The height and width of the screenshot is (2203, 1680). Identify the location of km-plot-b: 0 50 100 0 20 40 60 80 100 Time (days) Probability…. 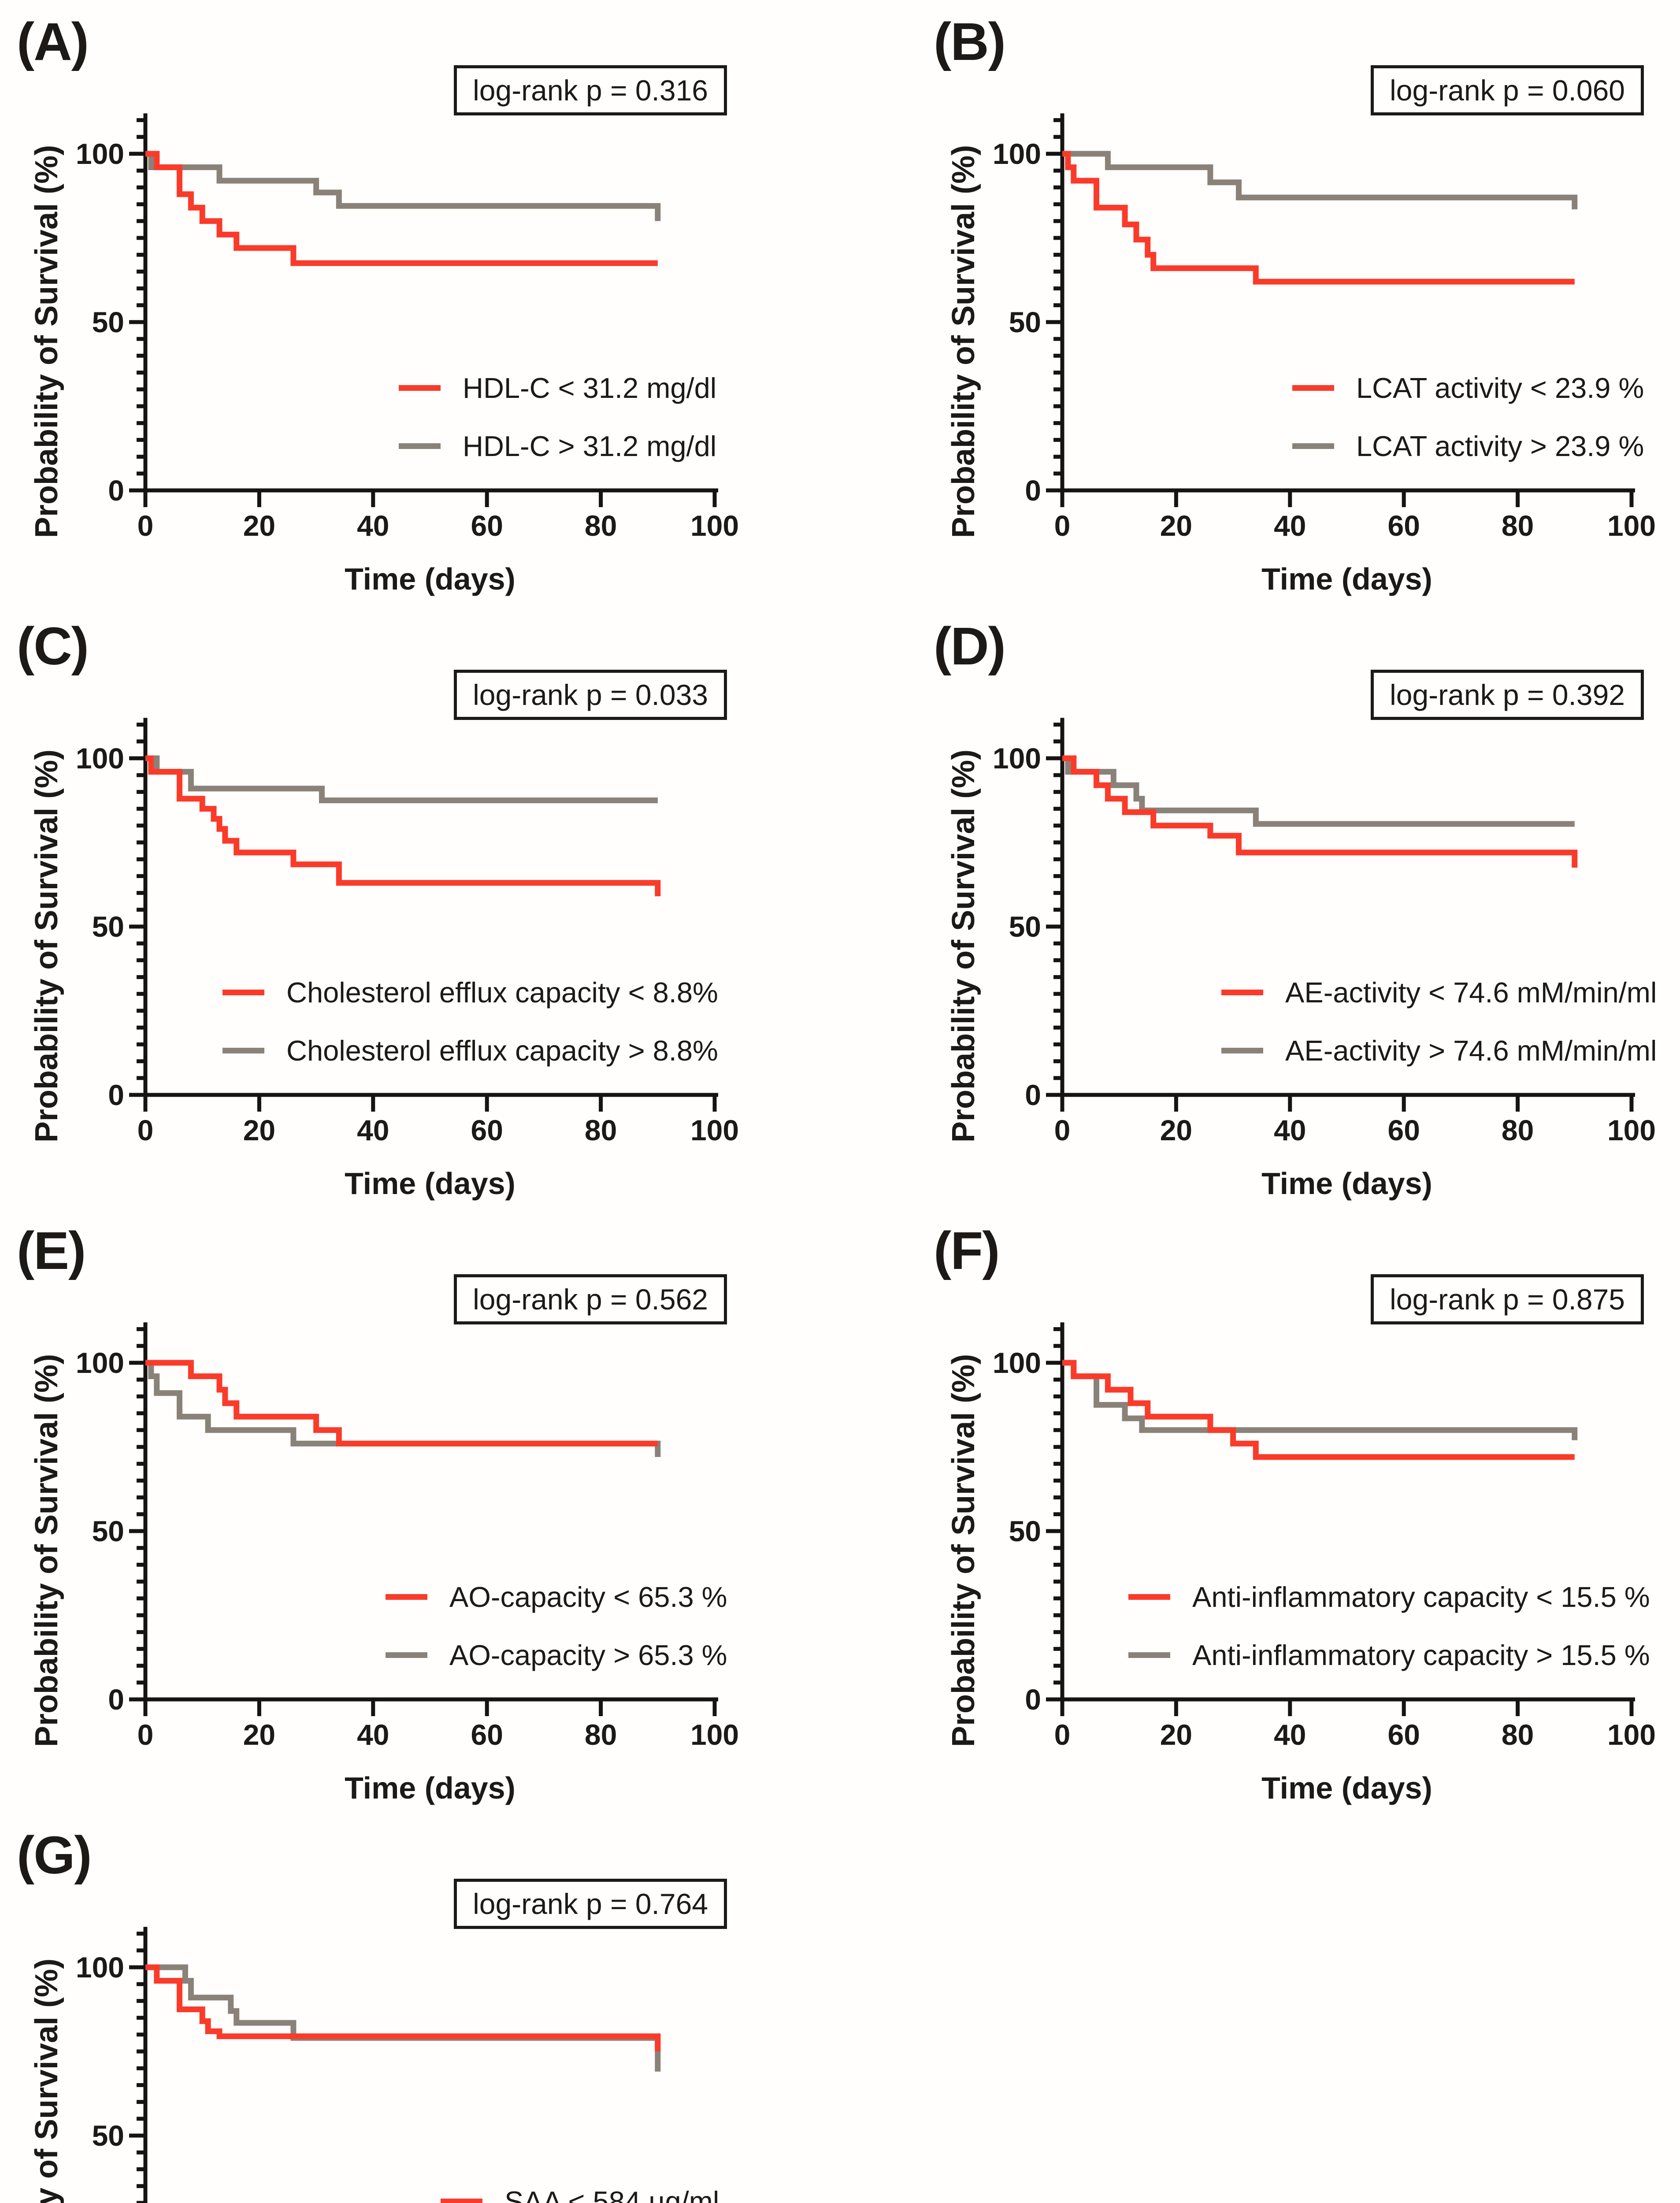
(1301, 354).